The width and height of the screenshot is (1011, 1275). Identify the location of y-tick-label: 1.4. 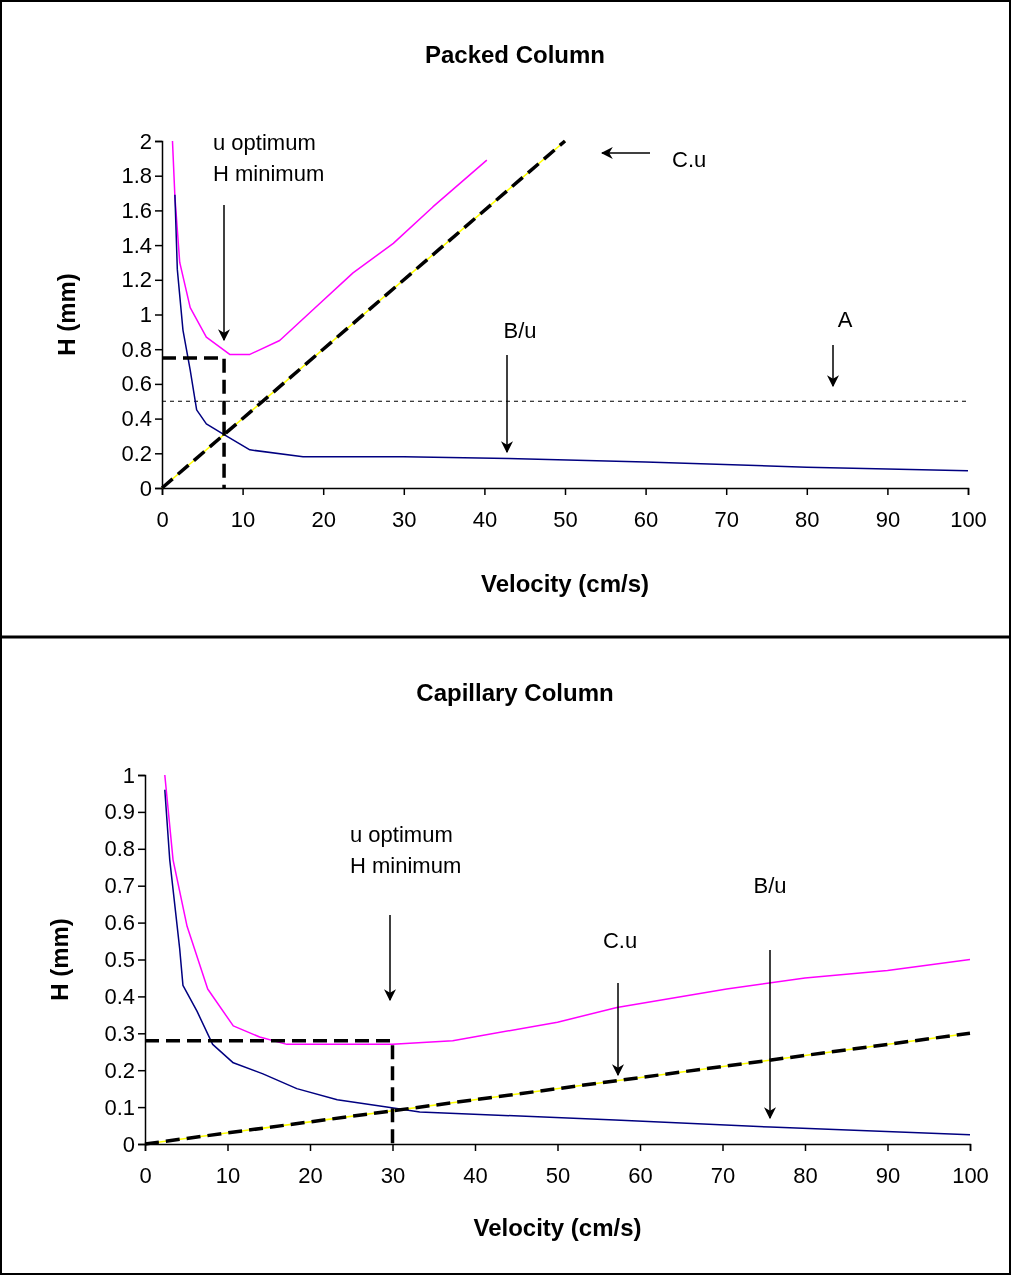
(136, 245).